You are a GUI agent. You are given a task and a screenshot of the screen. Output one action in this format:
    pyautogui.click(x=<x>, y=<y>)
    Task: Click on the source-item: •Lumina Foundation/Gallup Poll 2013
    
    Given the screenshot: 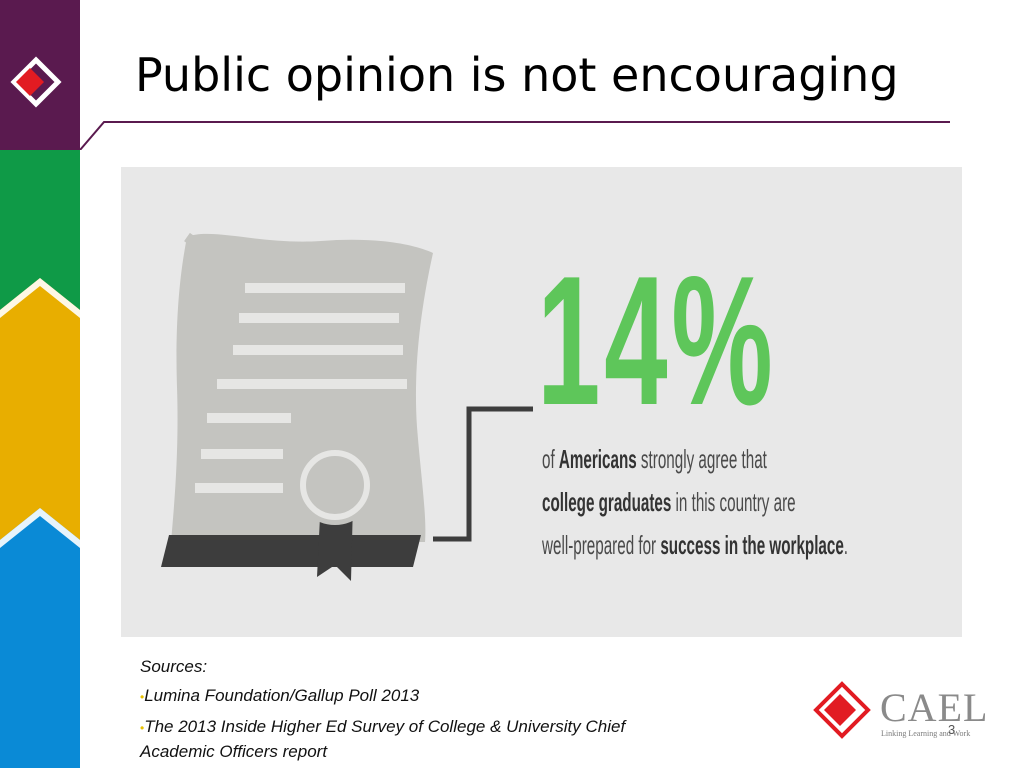 What is the action you would take?
    pyautogui.click(x=280, y=695)
    